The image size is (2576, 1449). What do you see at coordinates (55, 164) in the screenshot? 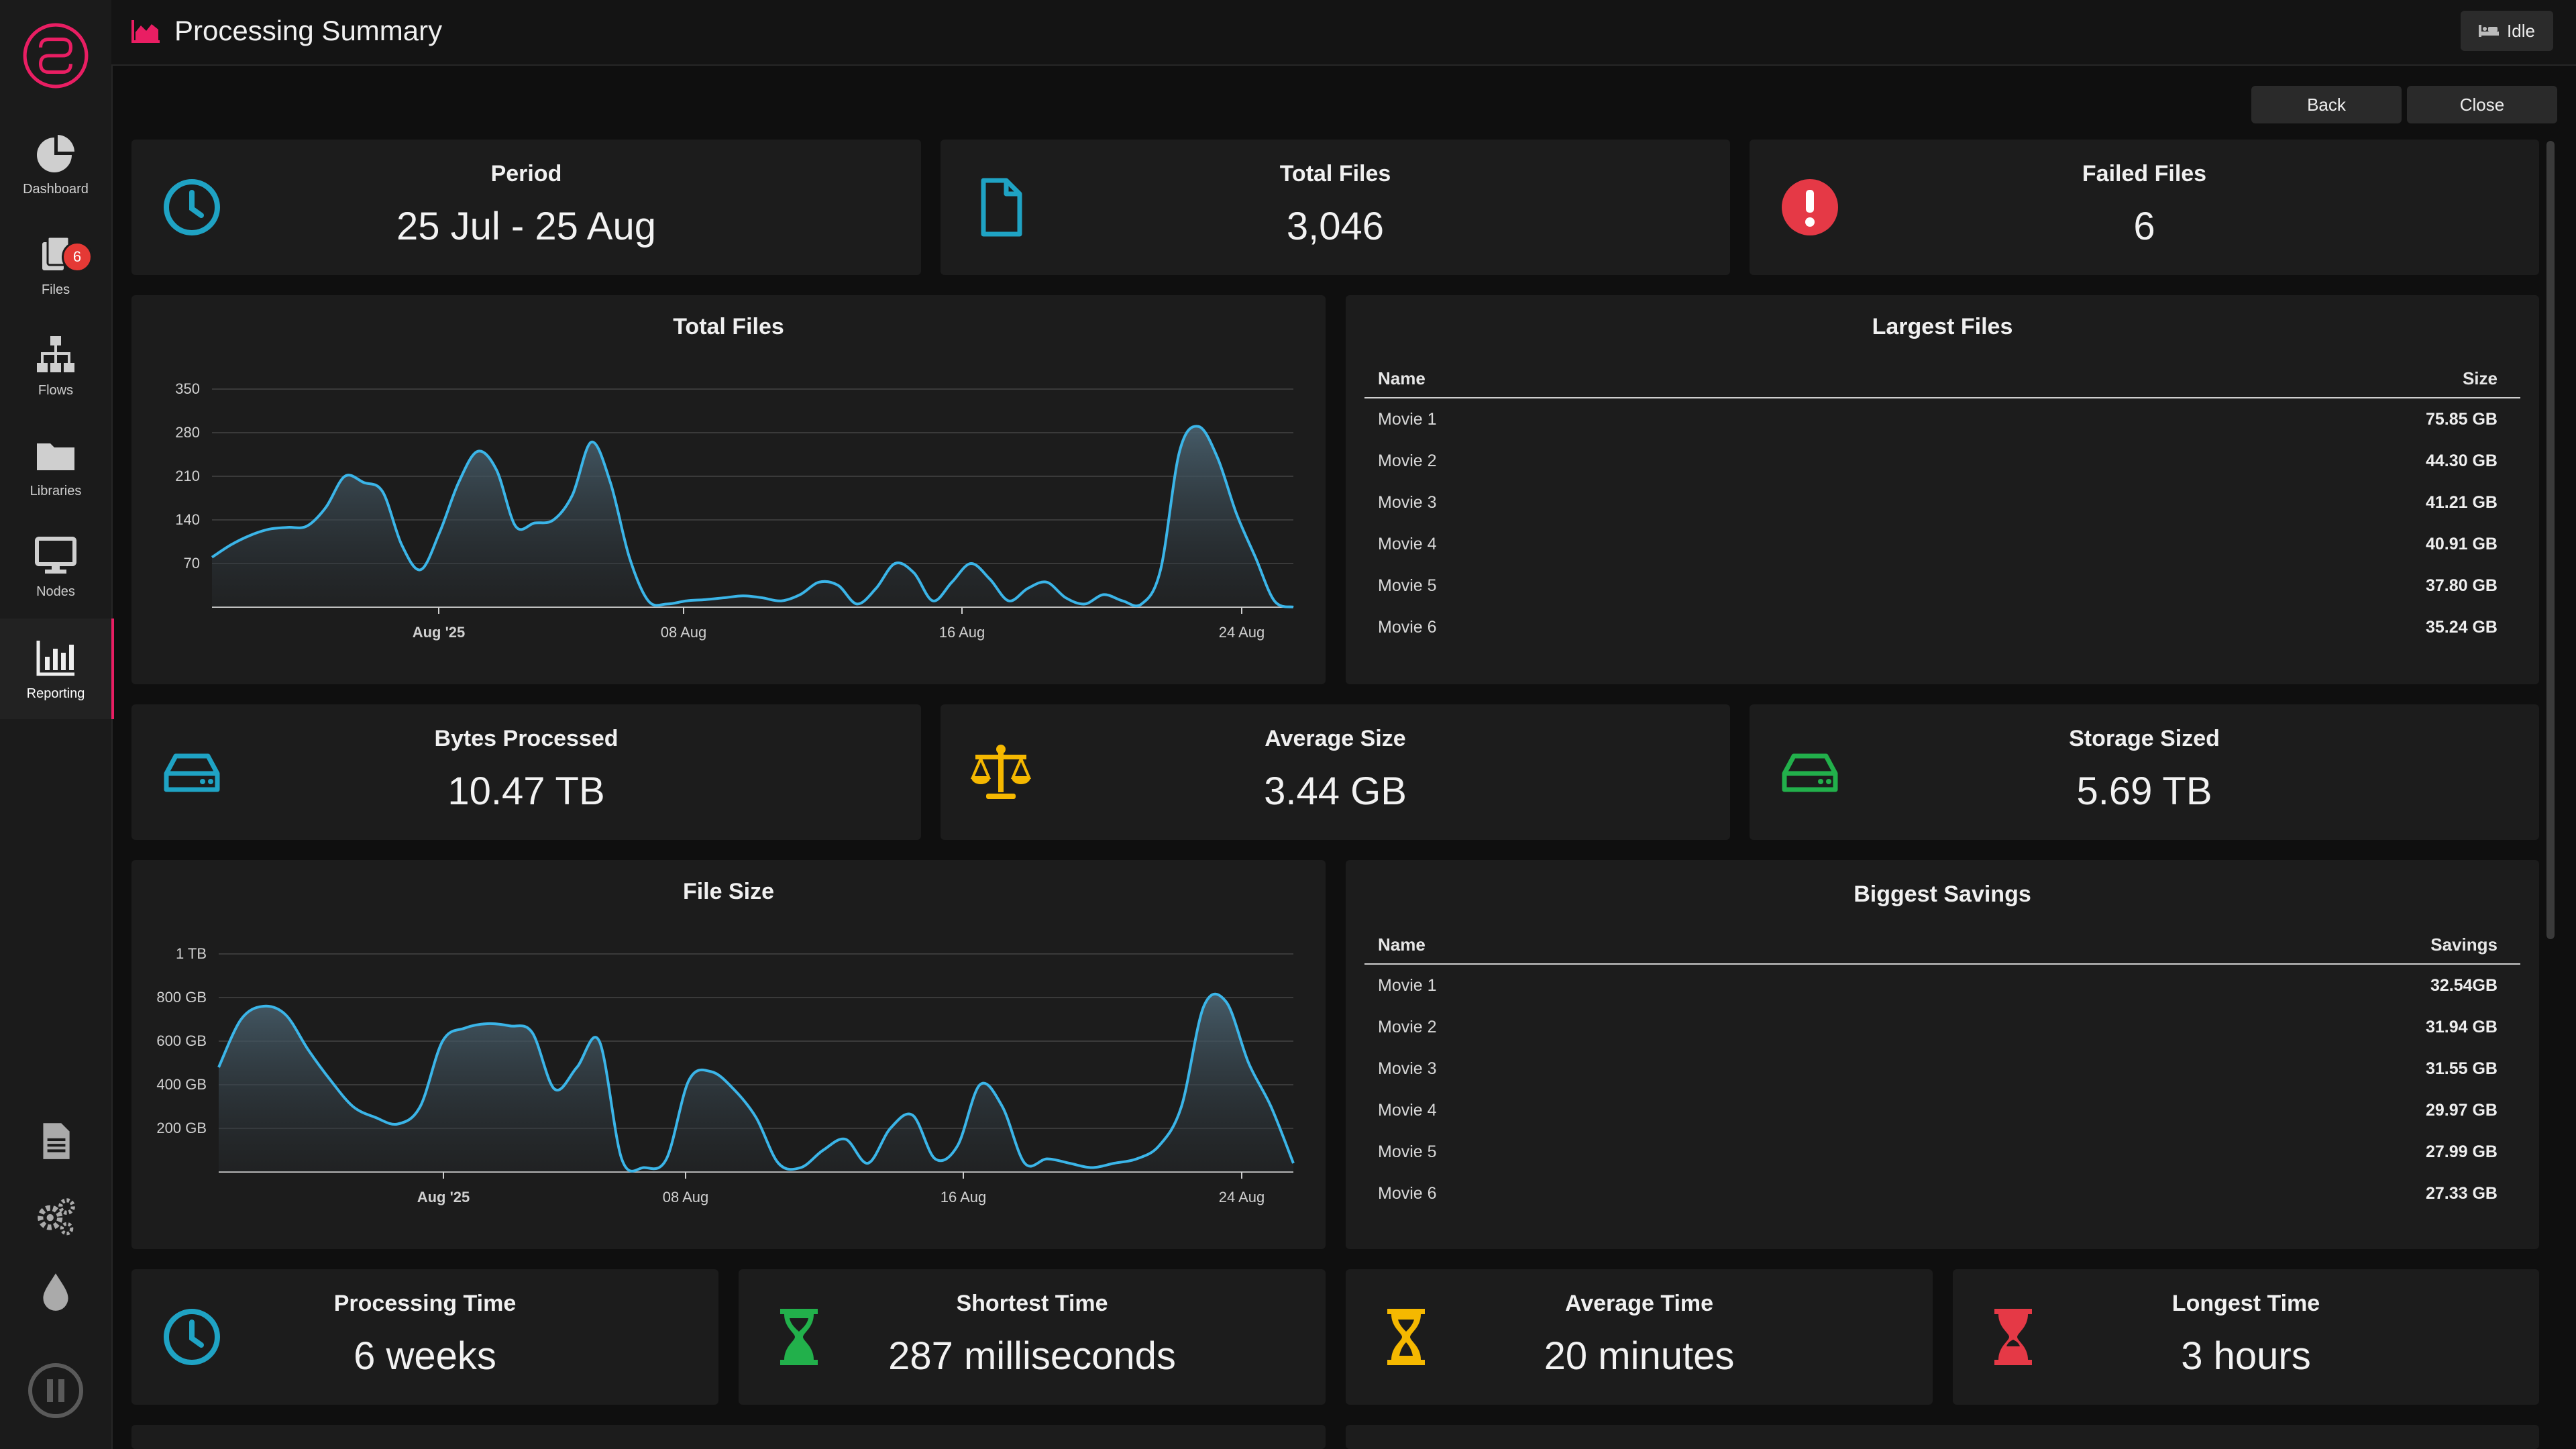
I see `sidebar-item-dashboard: Dashboard` at bounding box center [55, 164].